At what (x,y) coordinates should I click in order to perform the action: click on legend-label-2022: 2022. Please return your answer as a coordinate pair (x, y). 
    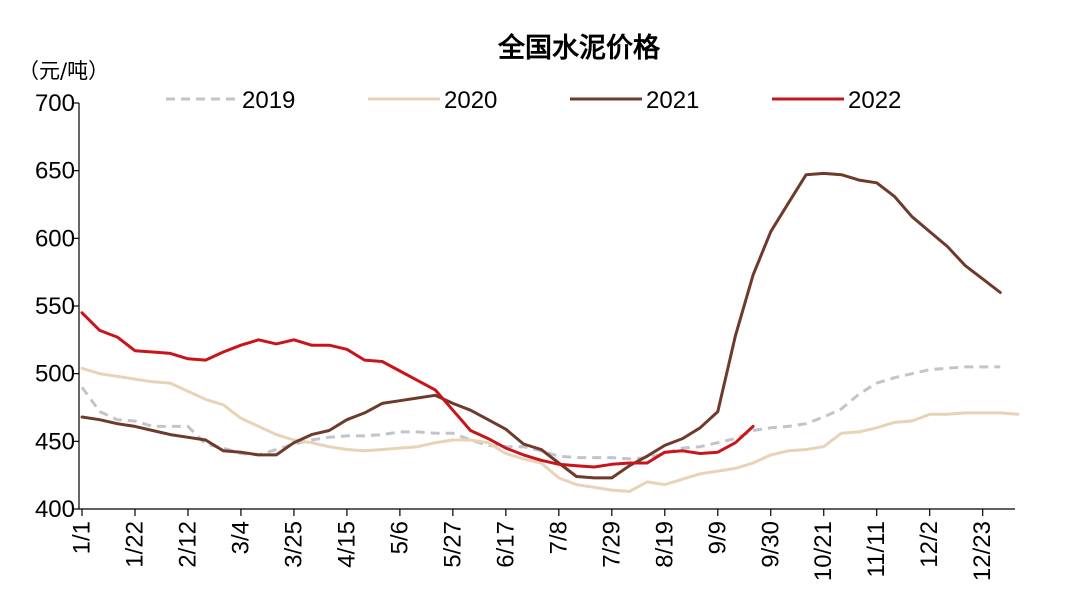
    Looking at the image, I should click on (874, 100).